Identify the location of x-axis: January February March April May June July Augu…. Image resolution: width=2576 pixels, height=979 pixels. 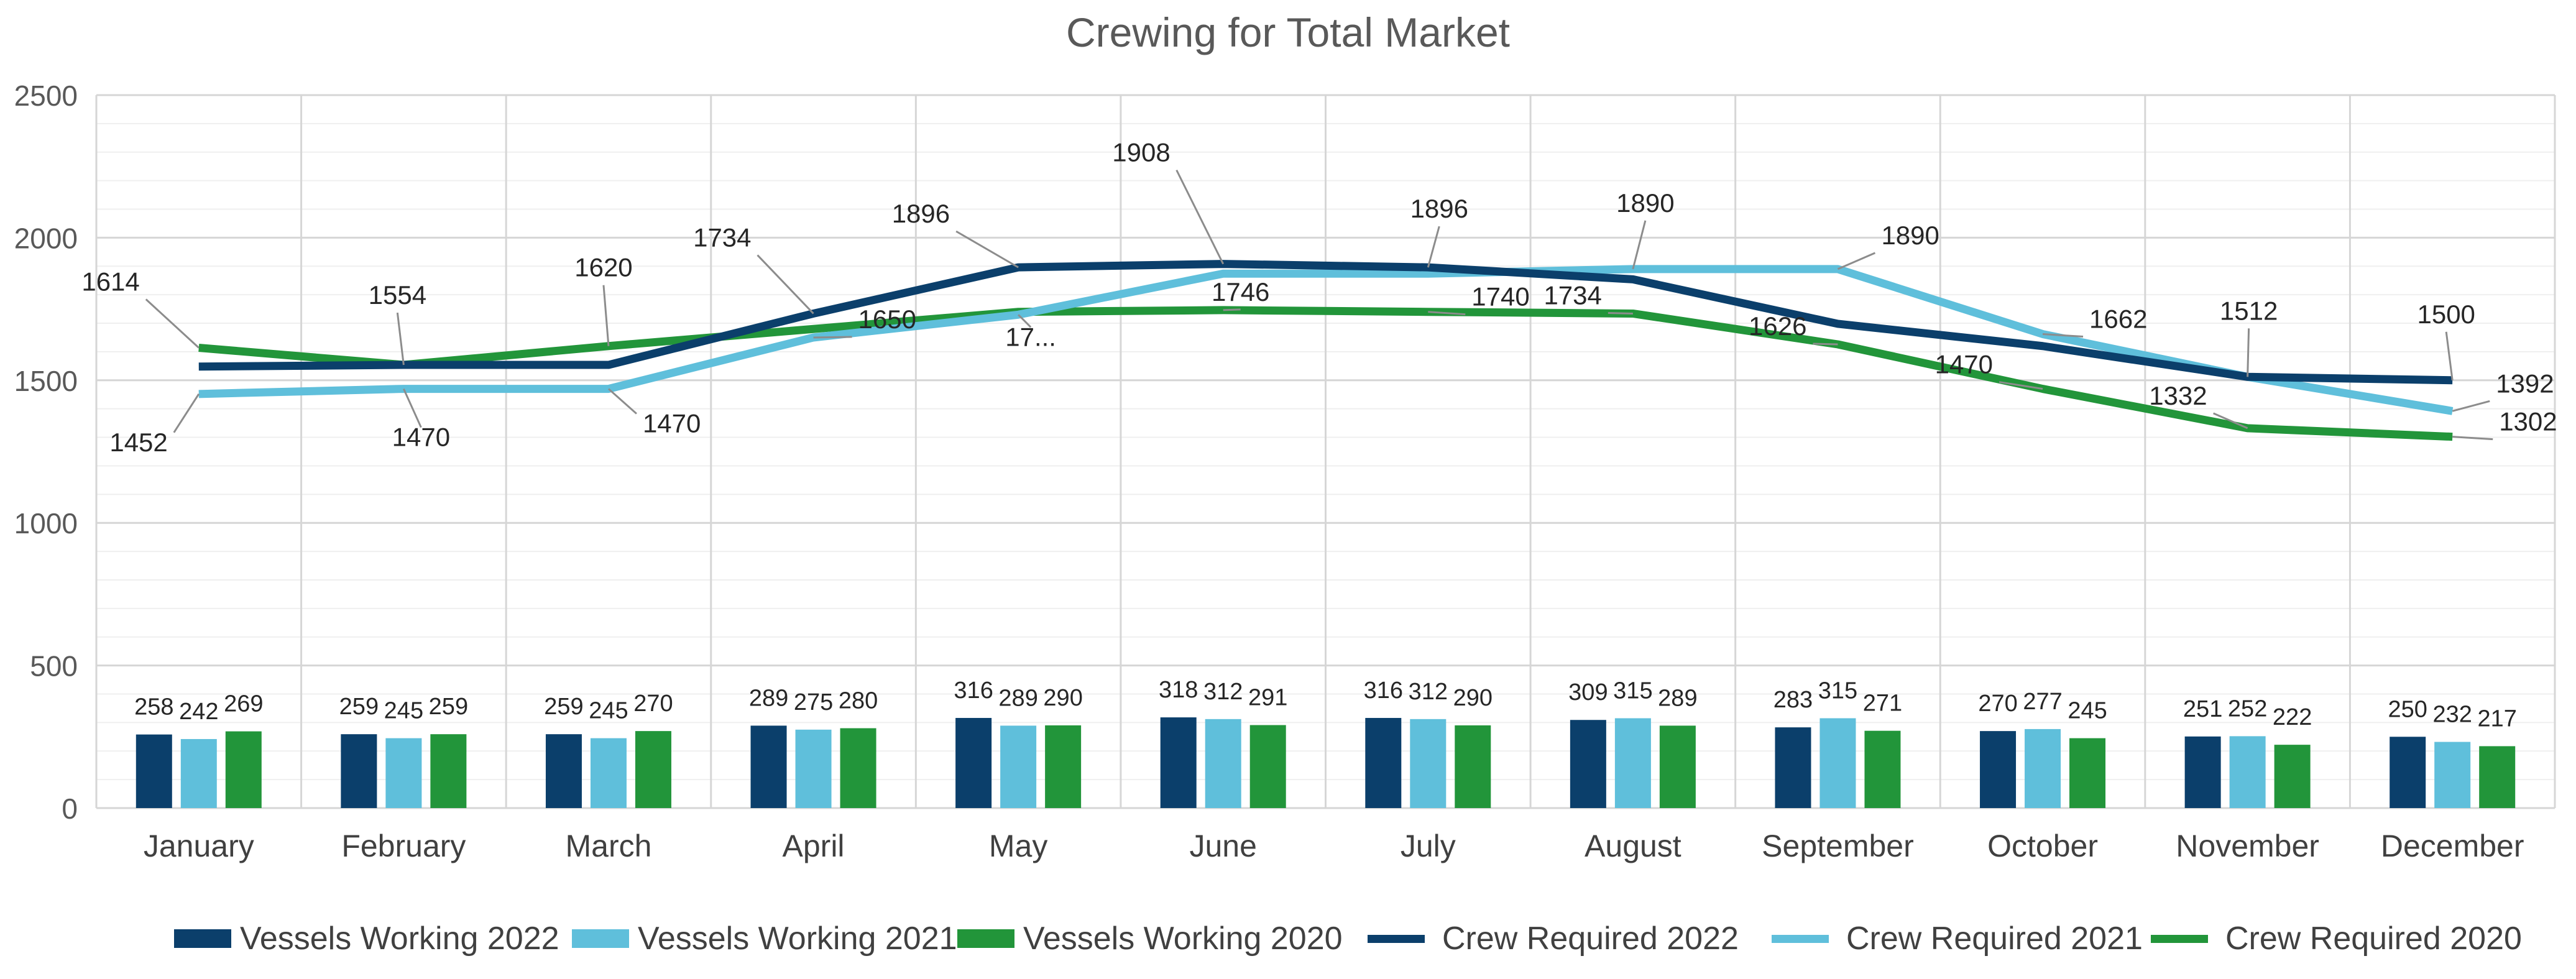
(1334, 846).